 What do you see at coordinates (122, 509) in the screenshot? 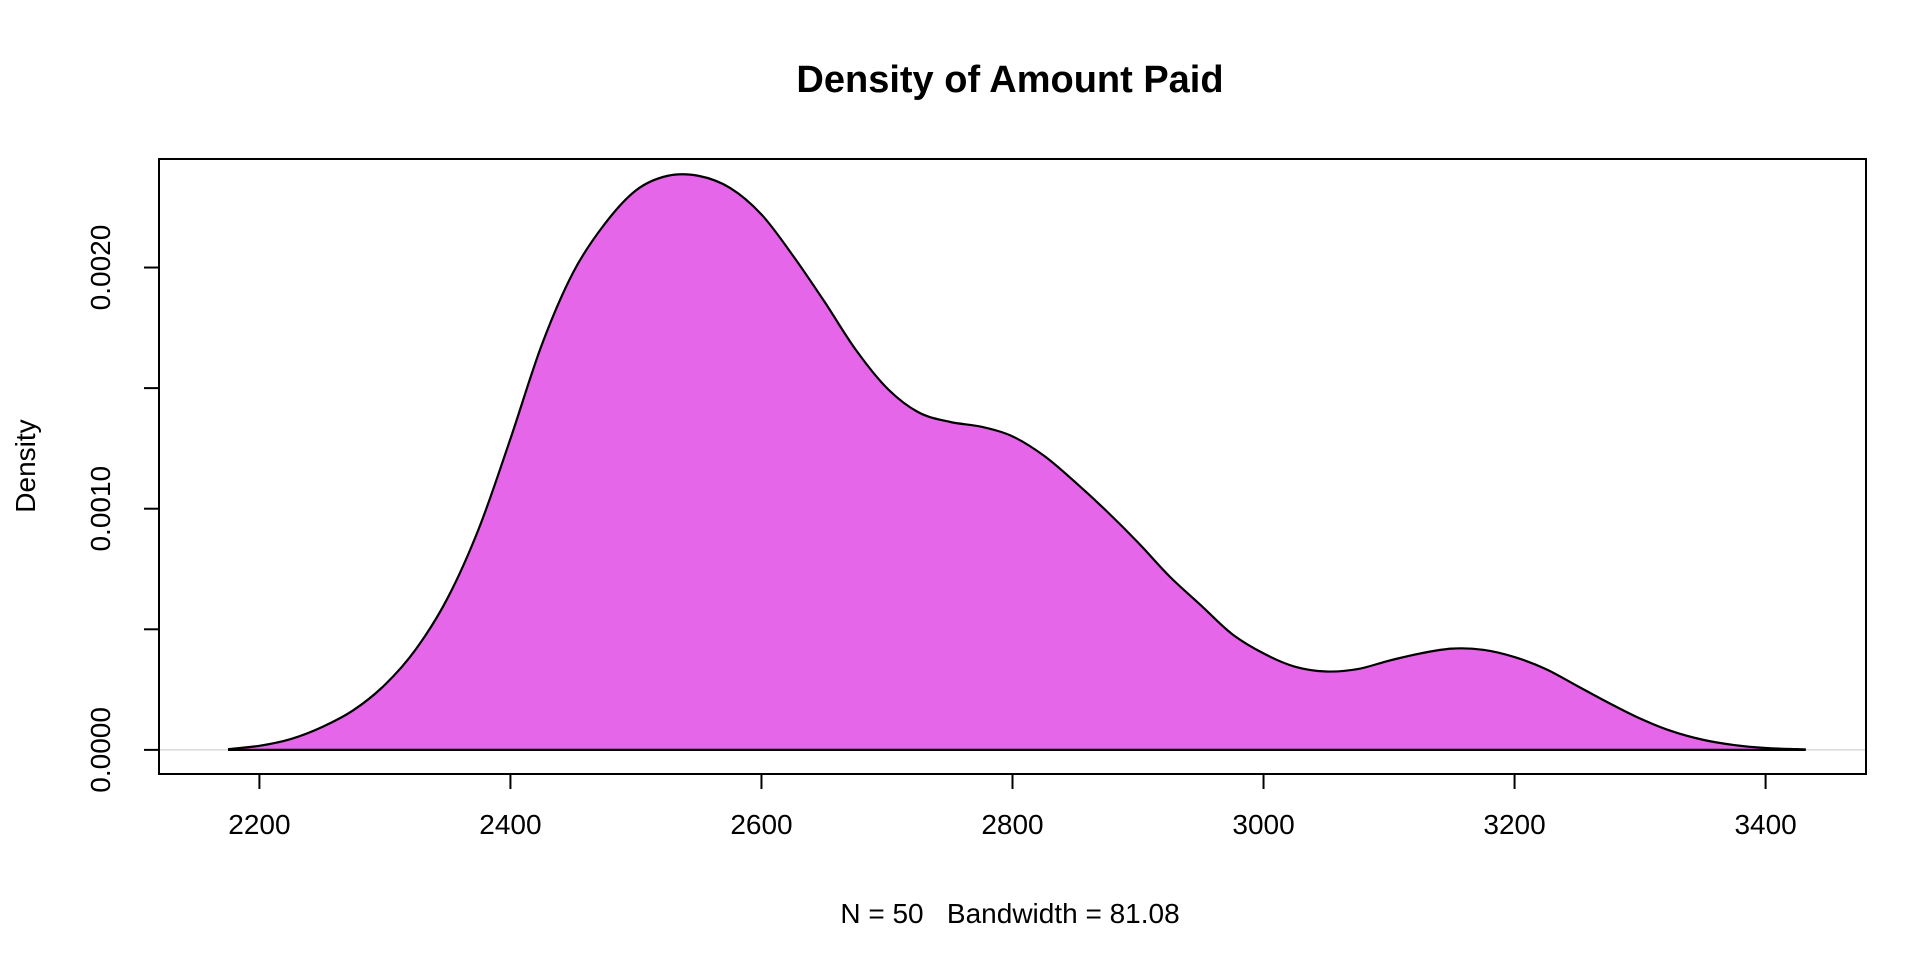
I see `y-axis: 0.0000 0.0010 0.0020` at bounding box center [122, 509].